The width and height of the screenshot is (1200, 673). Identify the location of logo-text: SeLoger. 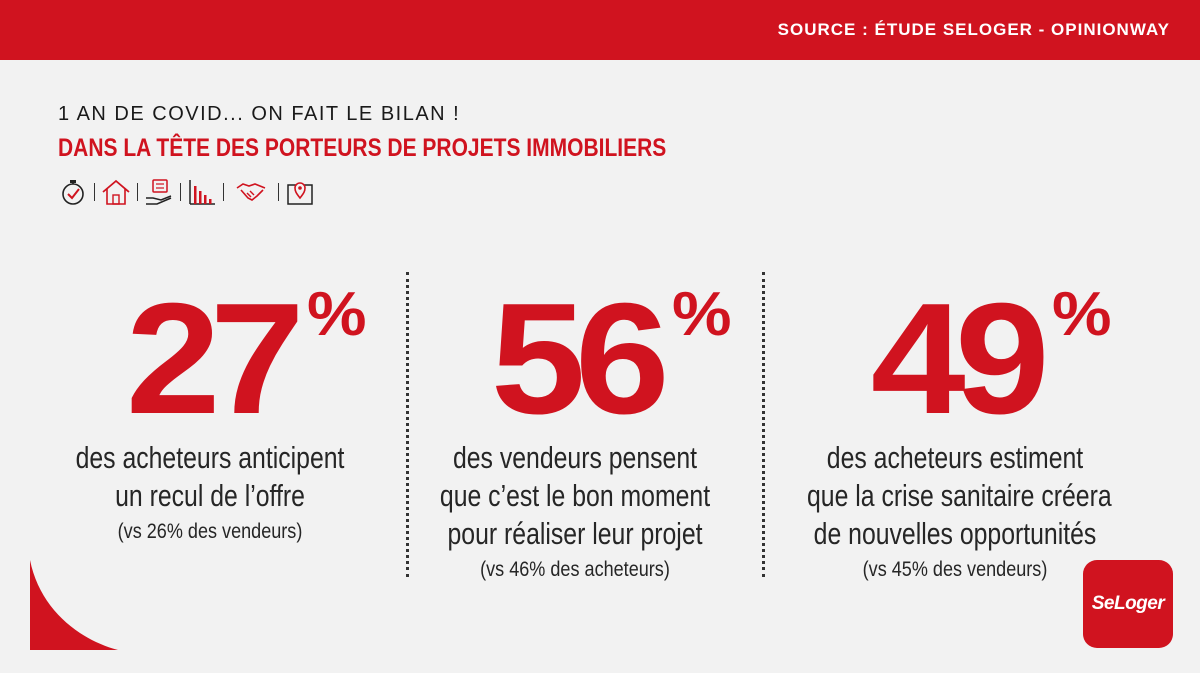
(1128, 603).